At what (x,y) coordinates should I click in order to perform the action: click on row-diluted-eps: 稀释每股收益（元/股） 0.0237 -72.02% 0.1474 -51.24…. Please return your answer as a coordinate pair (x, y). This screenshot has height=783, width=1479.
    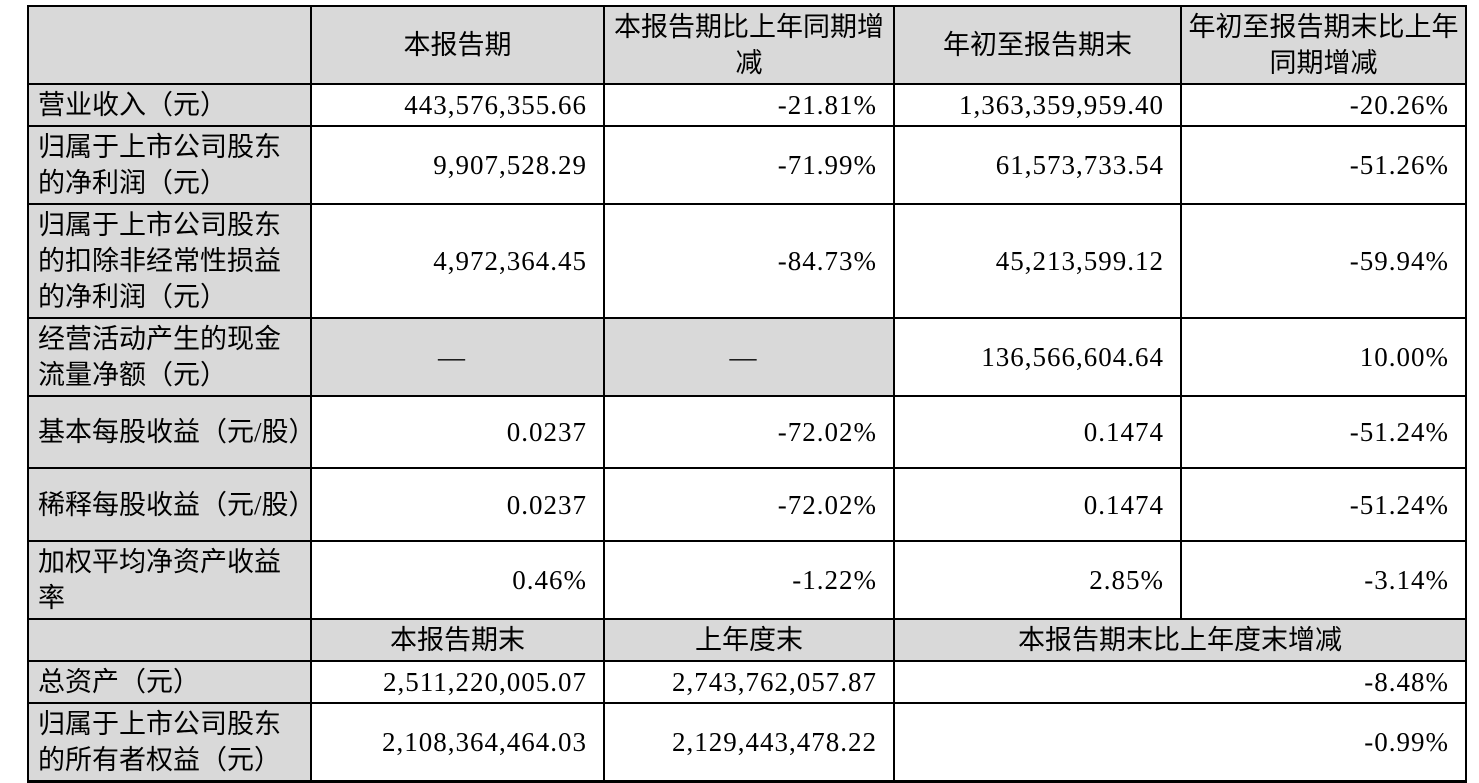
    Looking at the image, I should click on (747, 504).